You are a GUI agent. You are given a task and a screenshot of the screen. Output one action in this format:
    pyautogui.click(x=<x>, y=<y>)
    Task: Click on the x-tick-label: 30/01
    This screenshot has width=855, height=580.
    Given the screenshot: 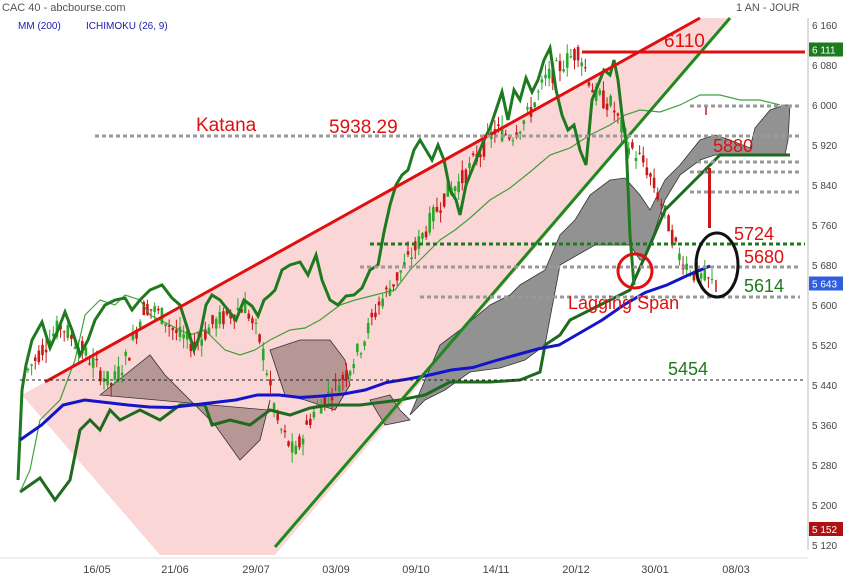 What is the action you would take?
    pyautogui.click(x=655, y=570)
    